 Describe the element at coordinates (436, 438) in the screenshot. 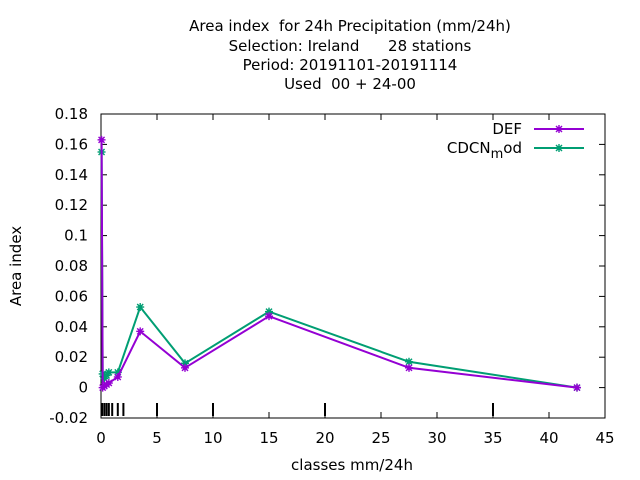

I see `x-tick-label: 30` at that location.